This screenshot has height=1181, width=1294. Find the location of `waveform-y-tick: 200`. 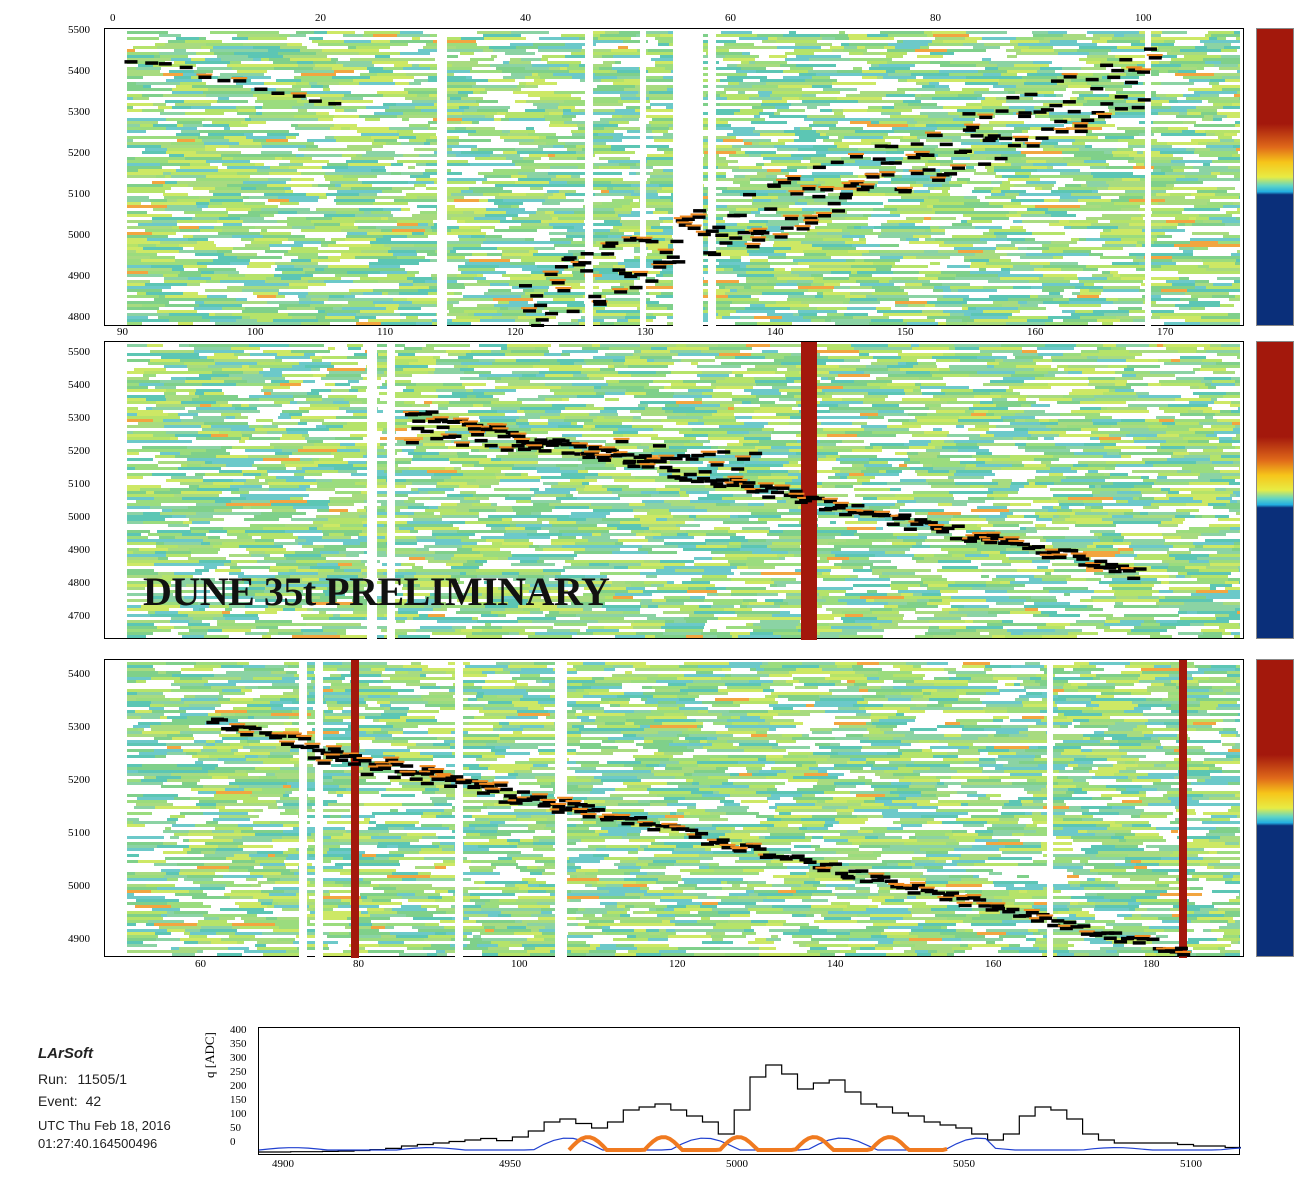

waveform-y-tick: 200 is located at coordinates (238, 1086).